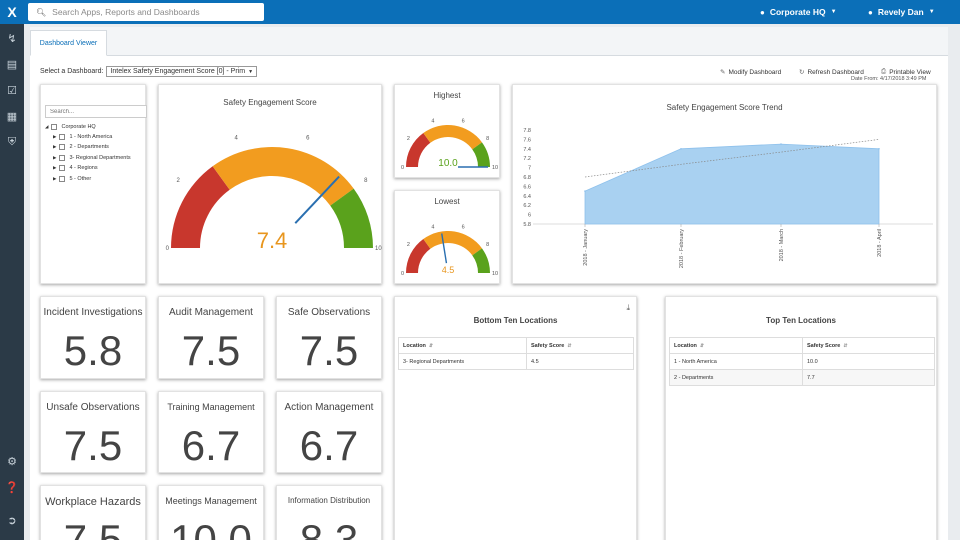 Image resolution: width=960 pixels, height=540 pixels. What do you see at coordinates (93, 337) in the screenshot?
I see `metric-card-incident-investigations: Incident Investigations 5.8` at bounding box center [93, 337].